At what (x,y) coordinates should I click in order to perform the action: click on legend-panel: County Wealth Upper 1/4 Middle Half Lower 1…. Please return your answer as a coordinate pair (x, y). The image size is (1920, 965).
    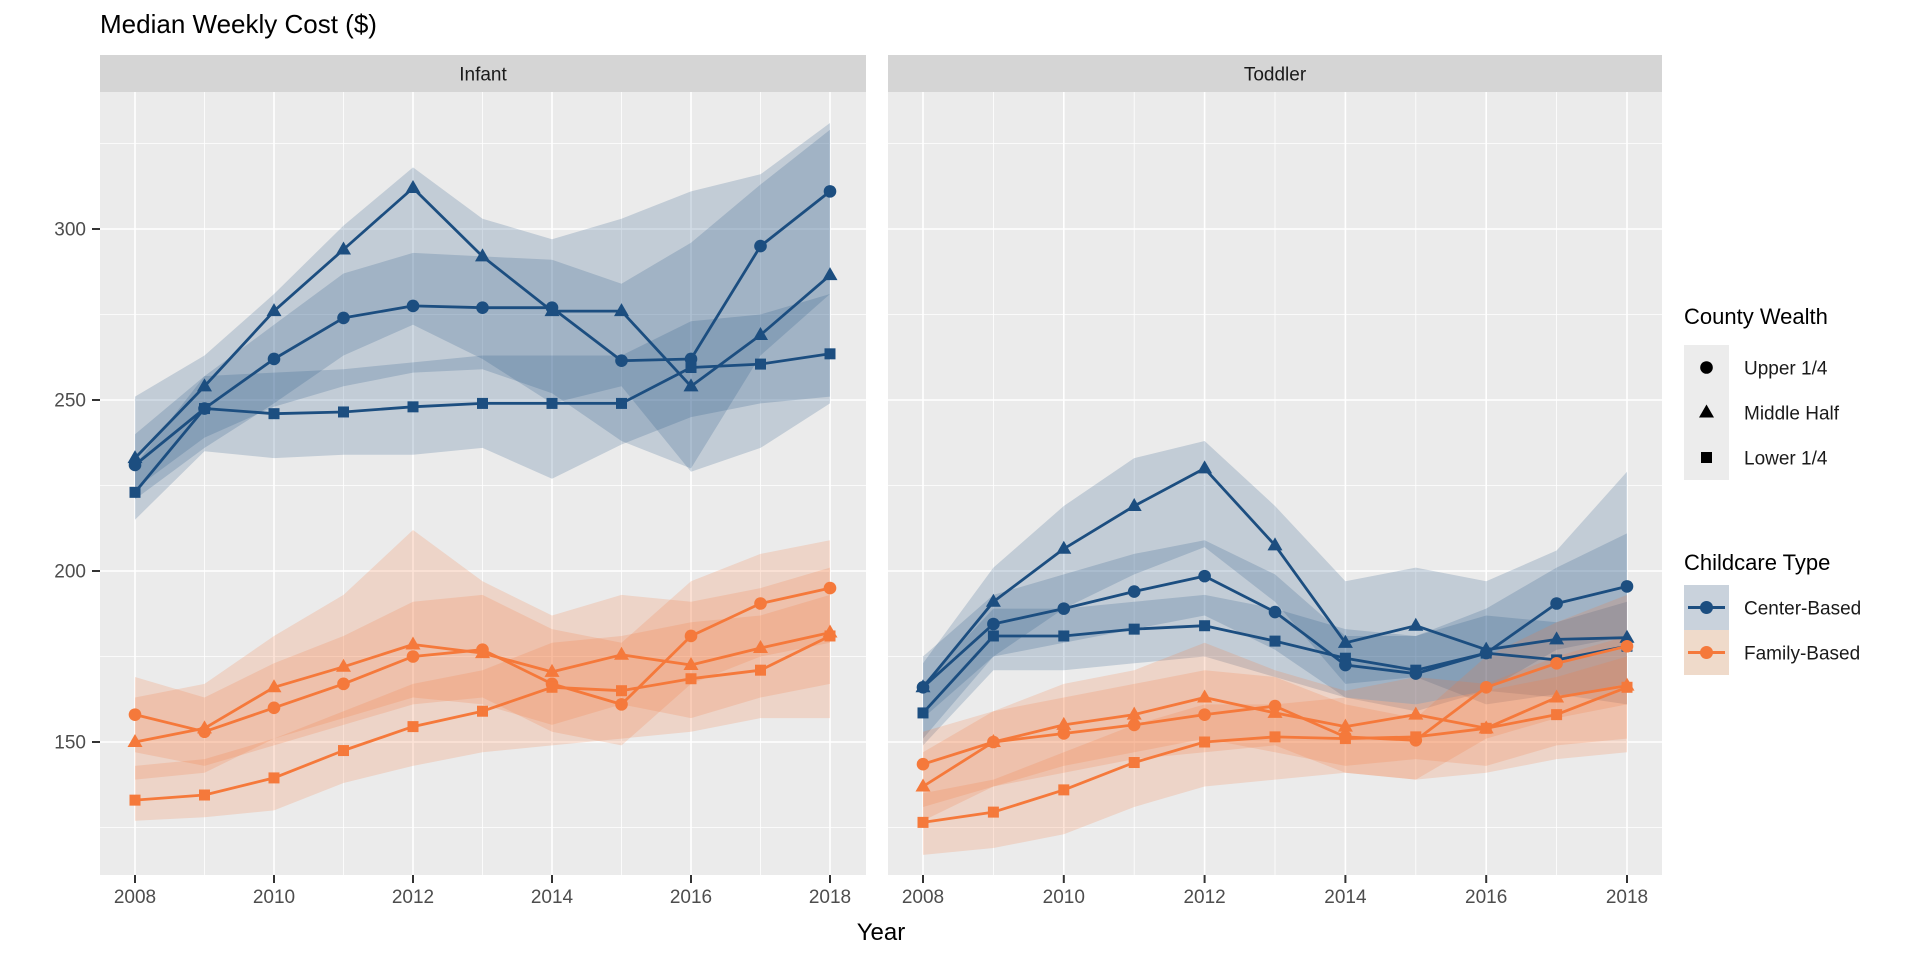
    Looking at the image, I should click on (1772, 489).